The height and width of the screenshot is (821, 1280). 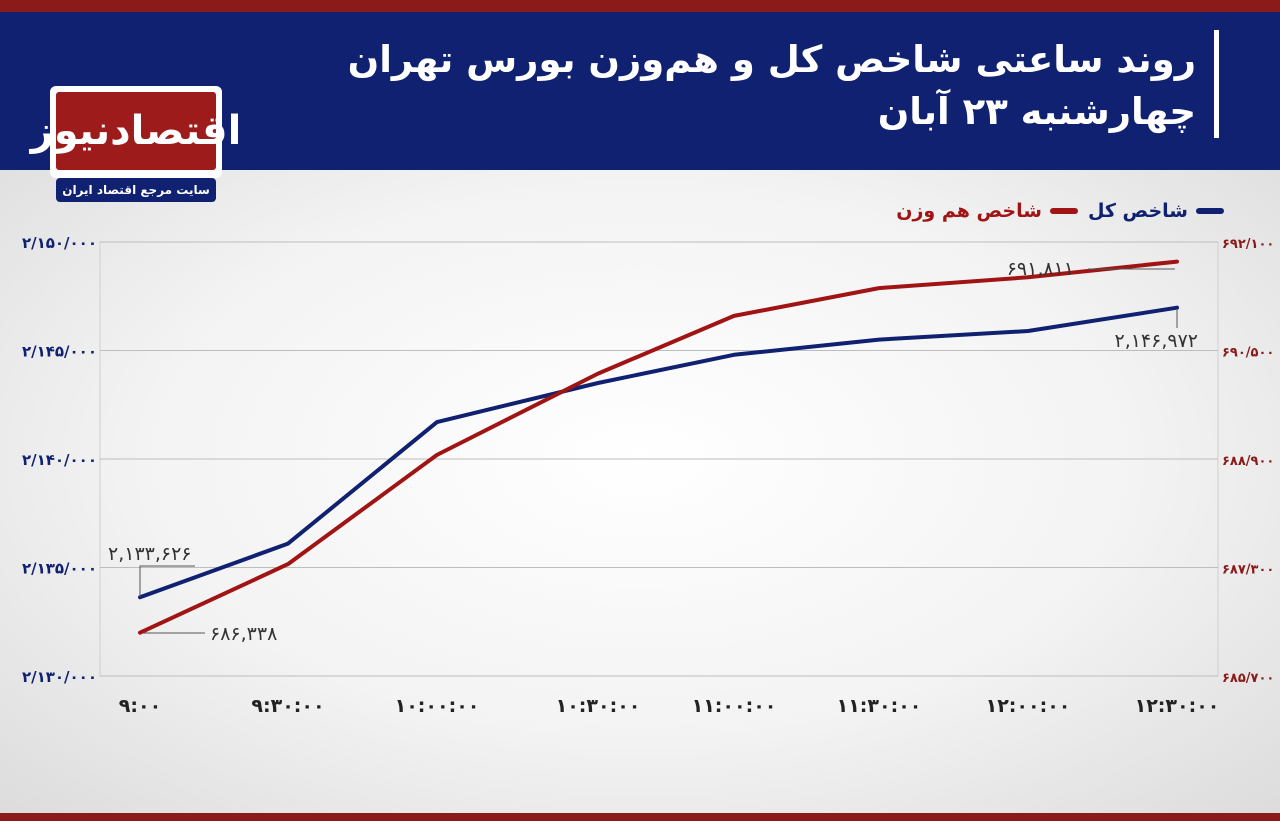 I want to click on x-tick-label: ۱۱:۰۰:۰۰, so click(x=734, y=706).